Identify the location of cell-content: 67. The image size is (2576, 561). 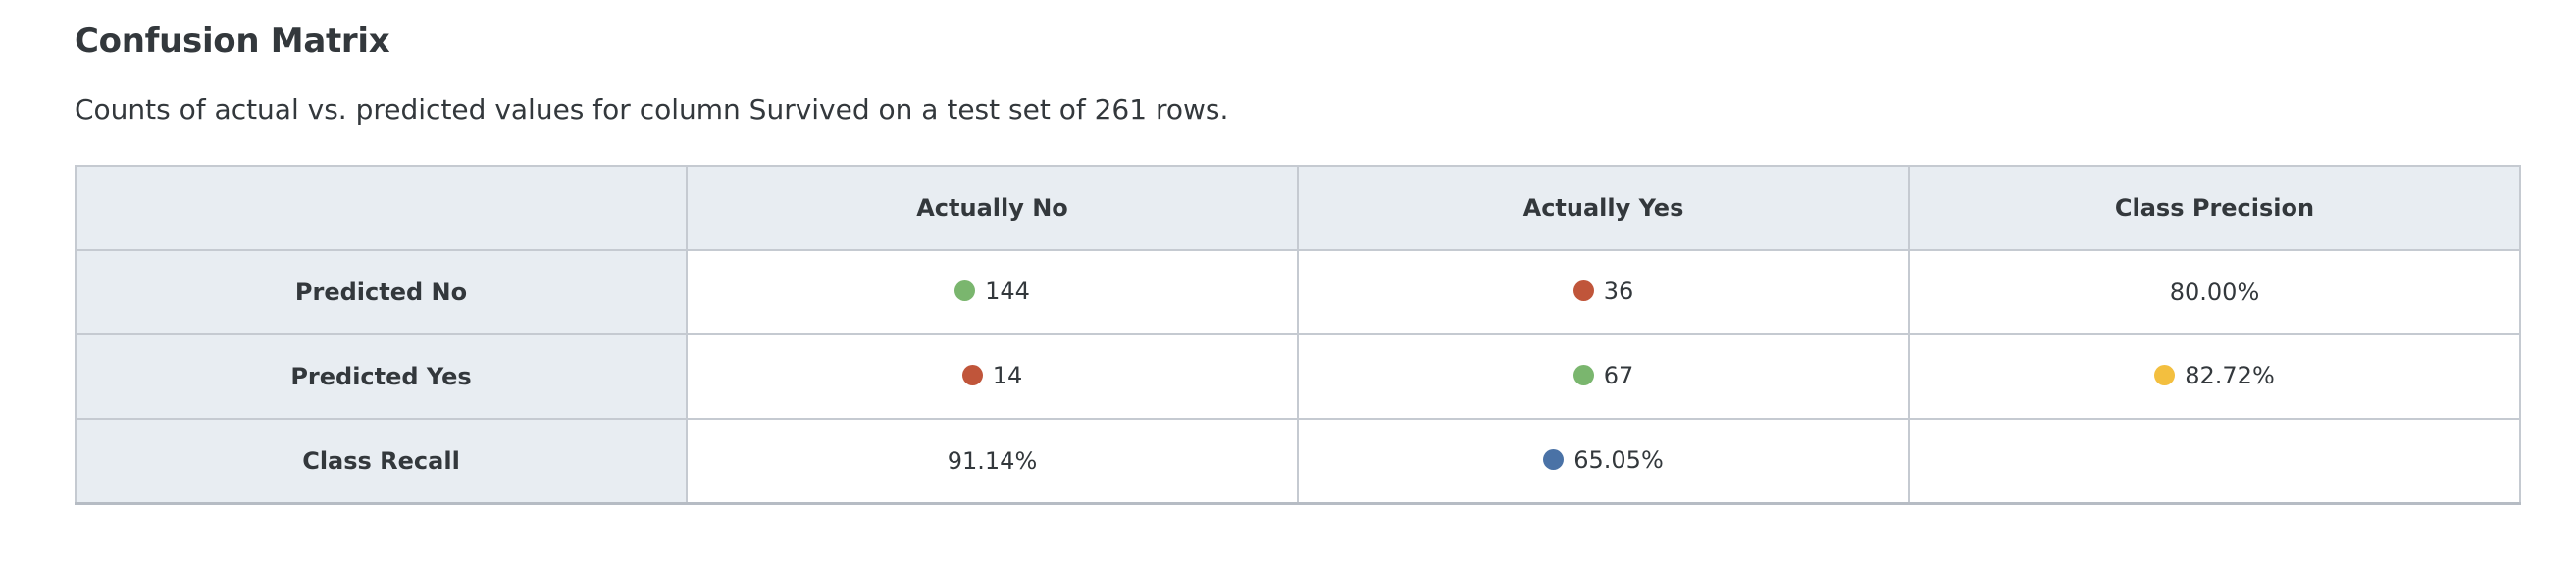
(1603, 375).